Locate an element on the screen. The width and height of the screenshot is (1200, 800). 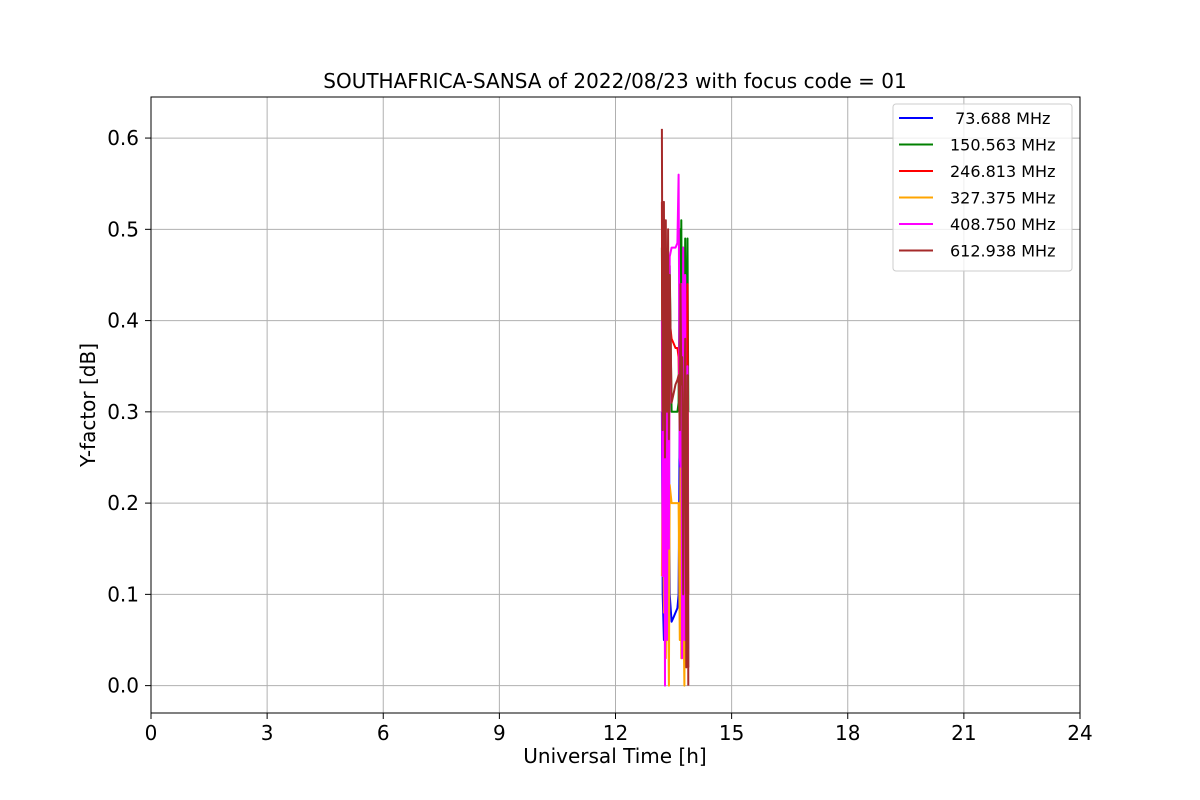
legend-label: 408.750 MHz is located at coordinates (1002, 224).